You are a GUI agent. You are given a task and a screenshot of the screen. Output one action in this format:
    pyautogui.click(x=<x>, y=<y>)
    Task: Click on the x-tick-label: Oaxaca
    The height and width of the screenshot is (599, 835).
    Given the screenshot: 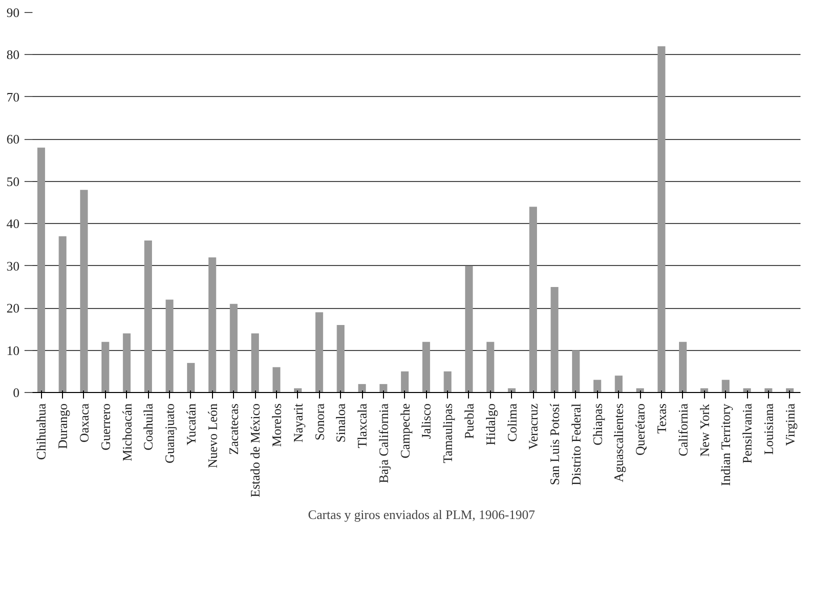 What is the action you would take?
    pyautogui.click(x=84, y=422)
    